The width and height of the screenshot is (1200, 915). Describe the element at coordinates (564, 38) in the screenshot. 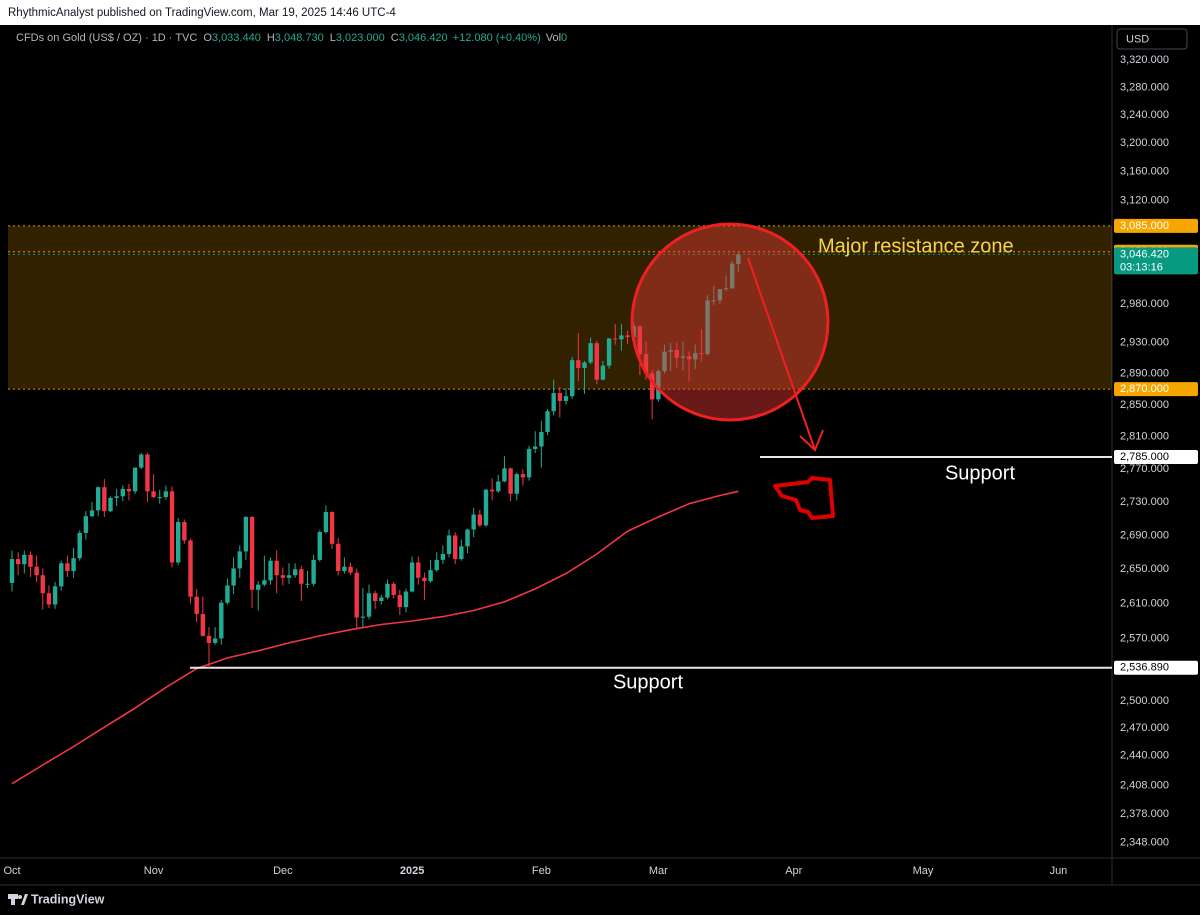

I see `legend-value: 0` at that location.